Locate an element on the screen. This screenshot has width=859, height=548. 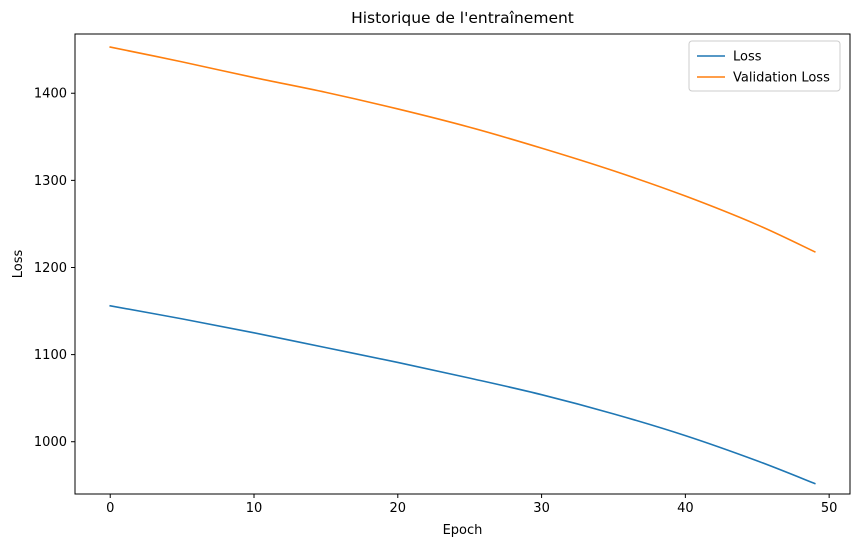
x-tick-label: 40 is located at coordinates (685, 508).